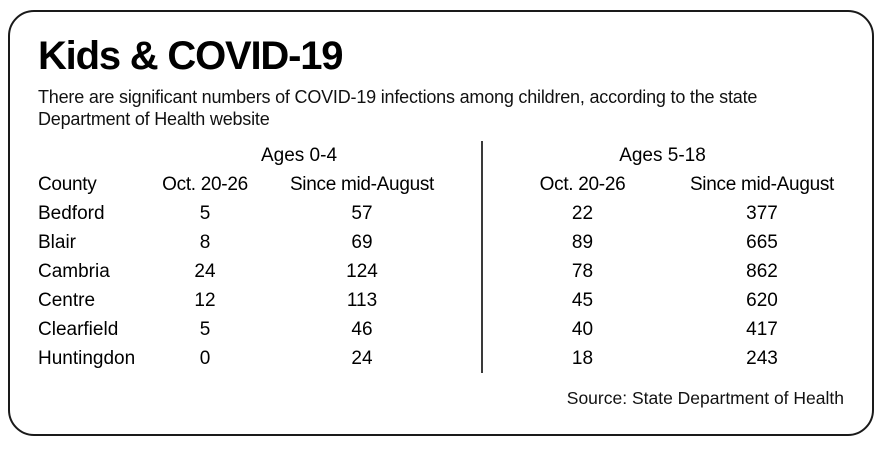  What do you see at coordinates (581, 184) in the screenshot?
I see `col-header-week-ages-5-18: Oct. 20-26` at bounding box center [581, 184].